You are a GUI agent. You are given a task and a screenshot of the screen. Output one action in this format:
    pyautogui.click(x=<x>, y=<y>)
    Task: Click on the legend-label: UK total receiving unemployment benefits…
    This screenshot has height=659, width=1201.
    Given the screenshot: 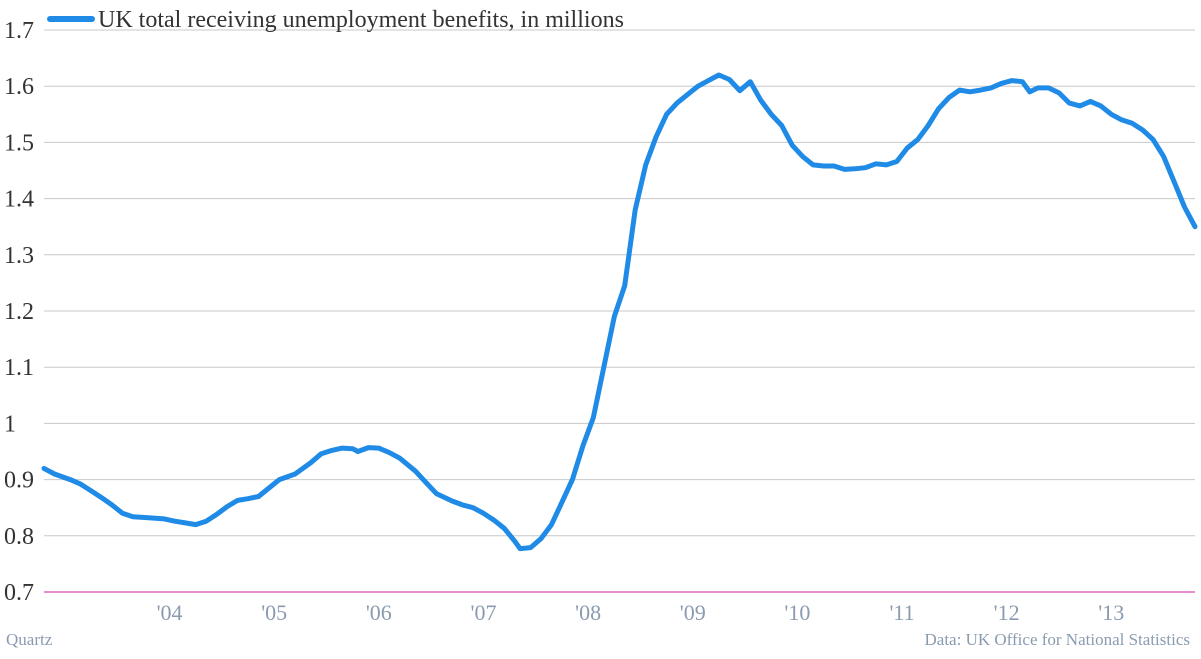 What is the action you would take?
    pyautogui.click(x=361, y=20)
    